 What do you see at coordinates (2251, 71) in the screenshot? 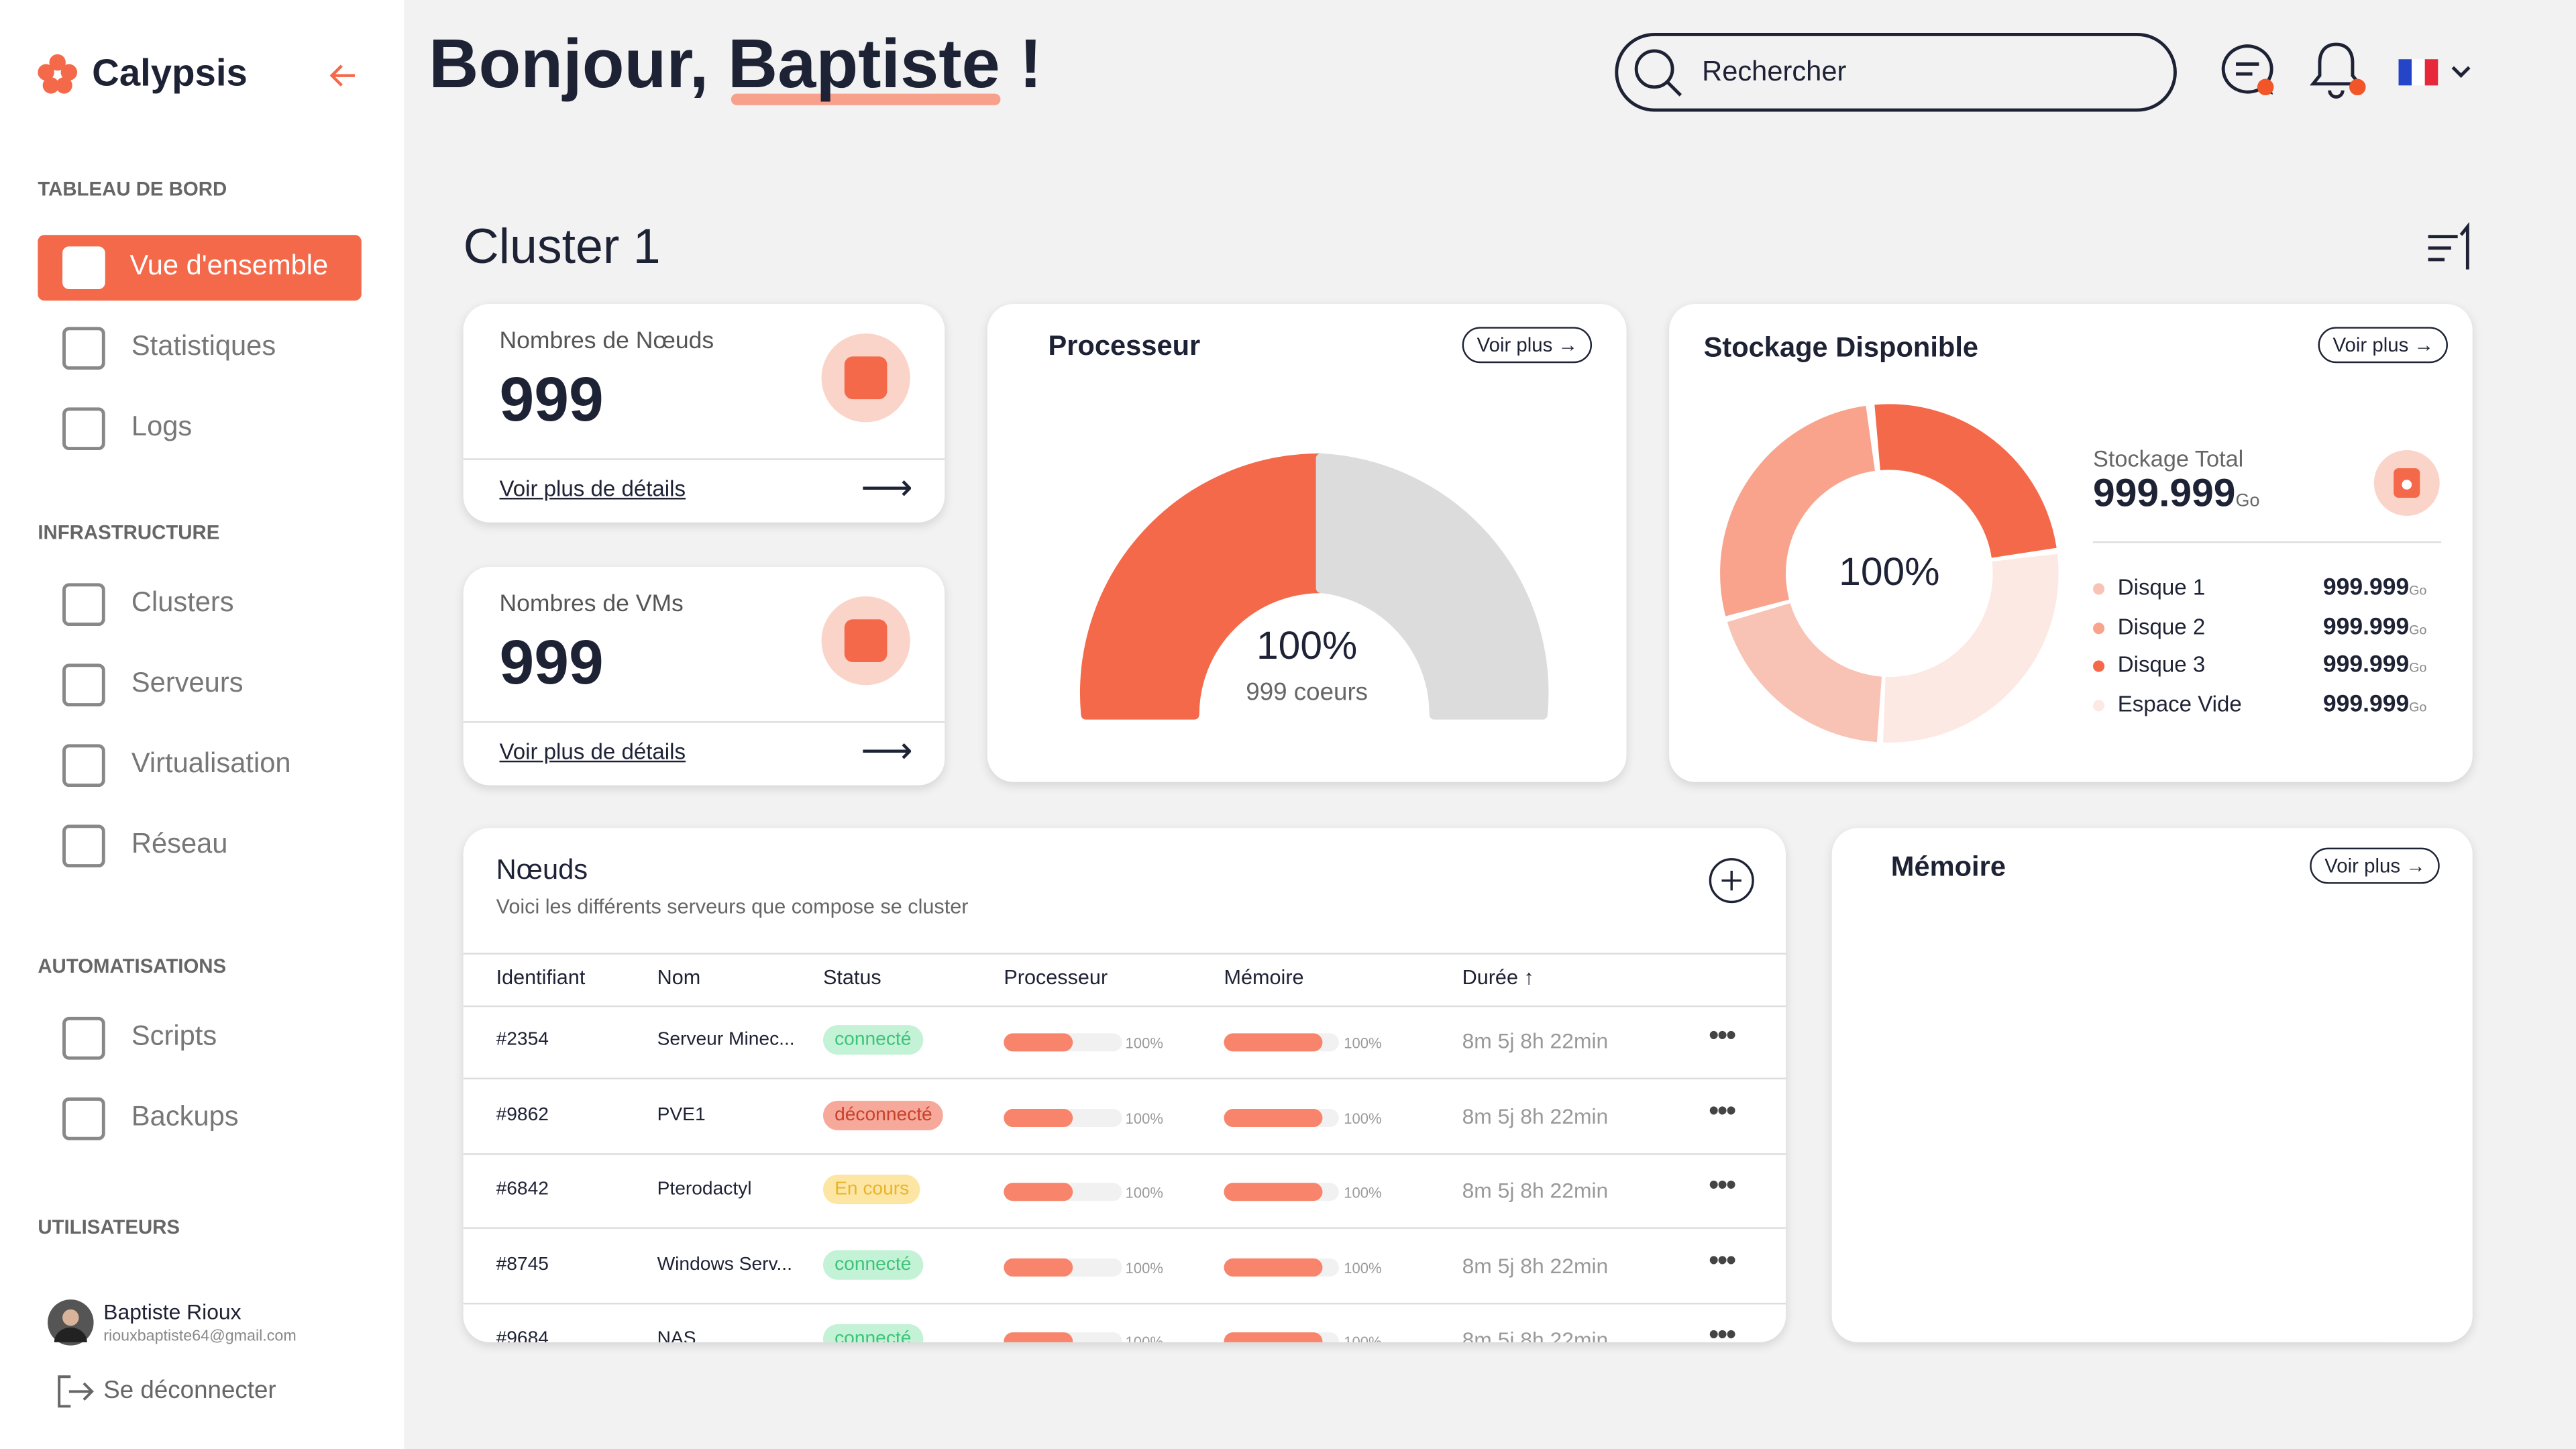
I see `messages-button` at bounding box center [2251, 71].